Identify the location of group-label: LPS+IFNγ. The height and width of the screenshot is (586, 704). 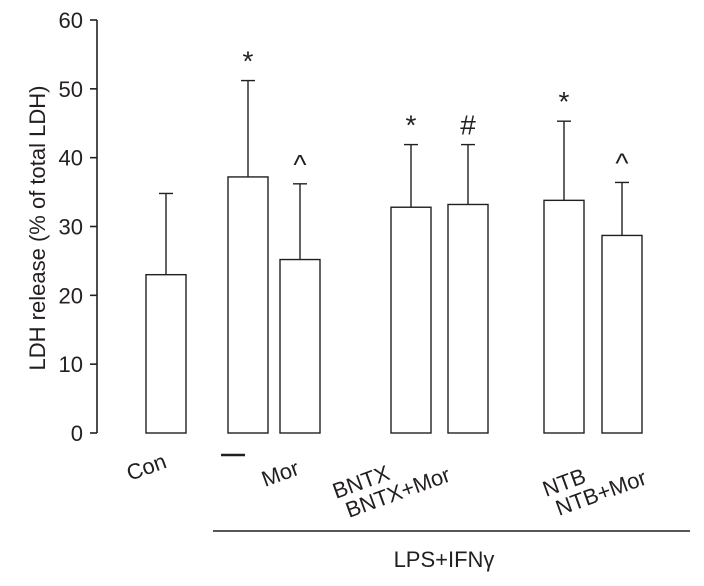
(444, 559).